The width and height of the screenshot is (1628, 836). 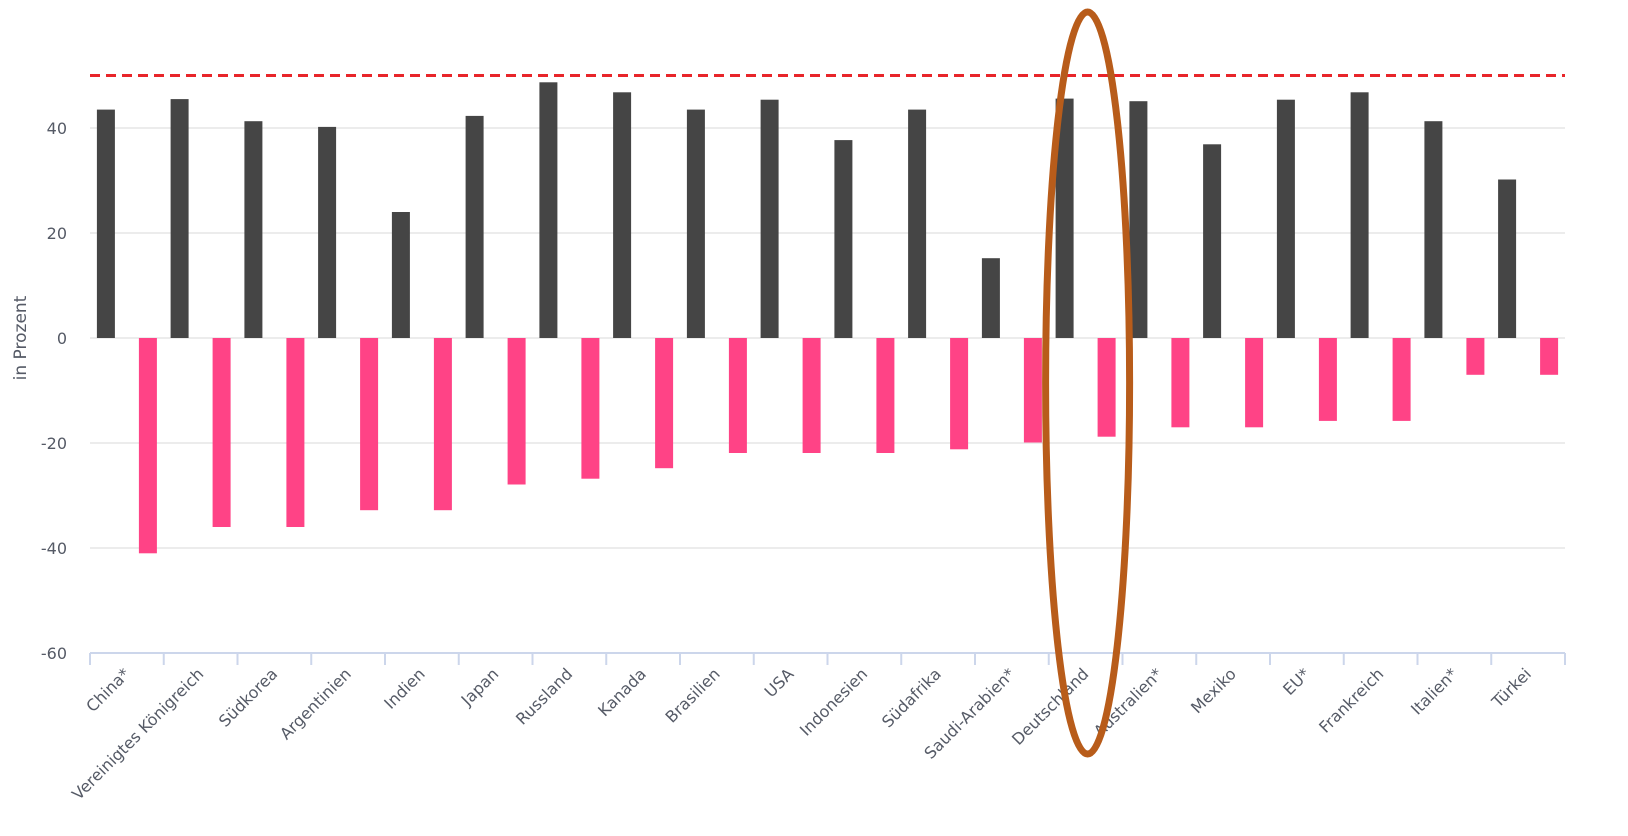 I want to click on y-tick-label: 20, so click(x=57, y=233).